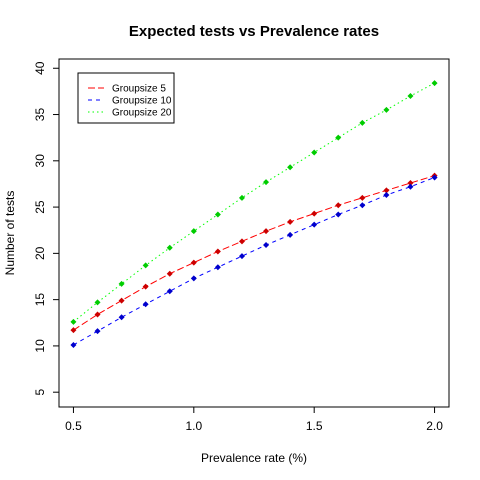  Describe the element at coordinates (254, 31) in the screenshot. I see `chart-title: Expected tests vs Prevalence rates` at that location.